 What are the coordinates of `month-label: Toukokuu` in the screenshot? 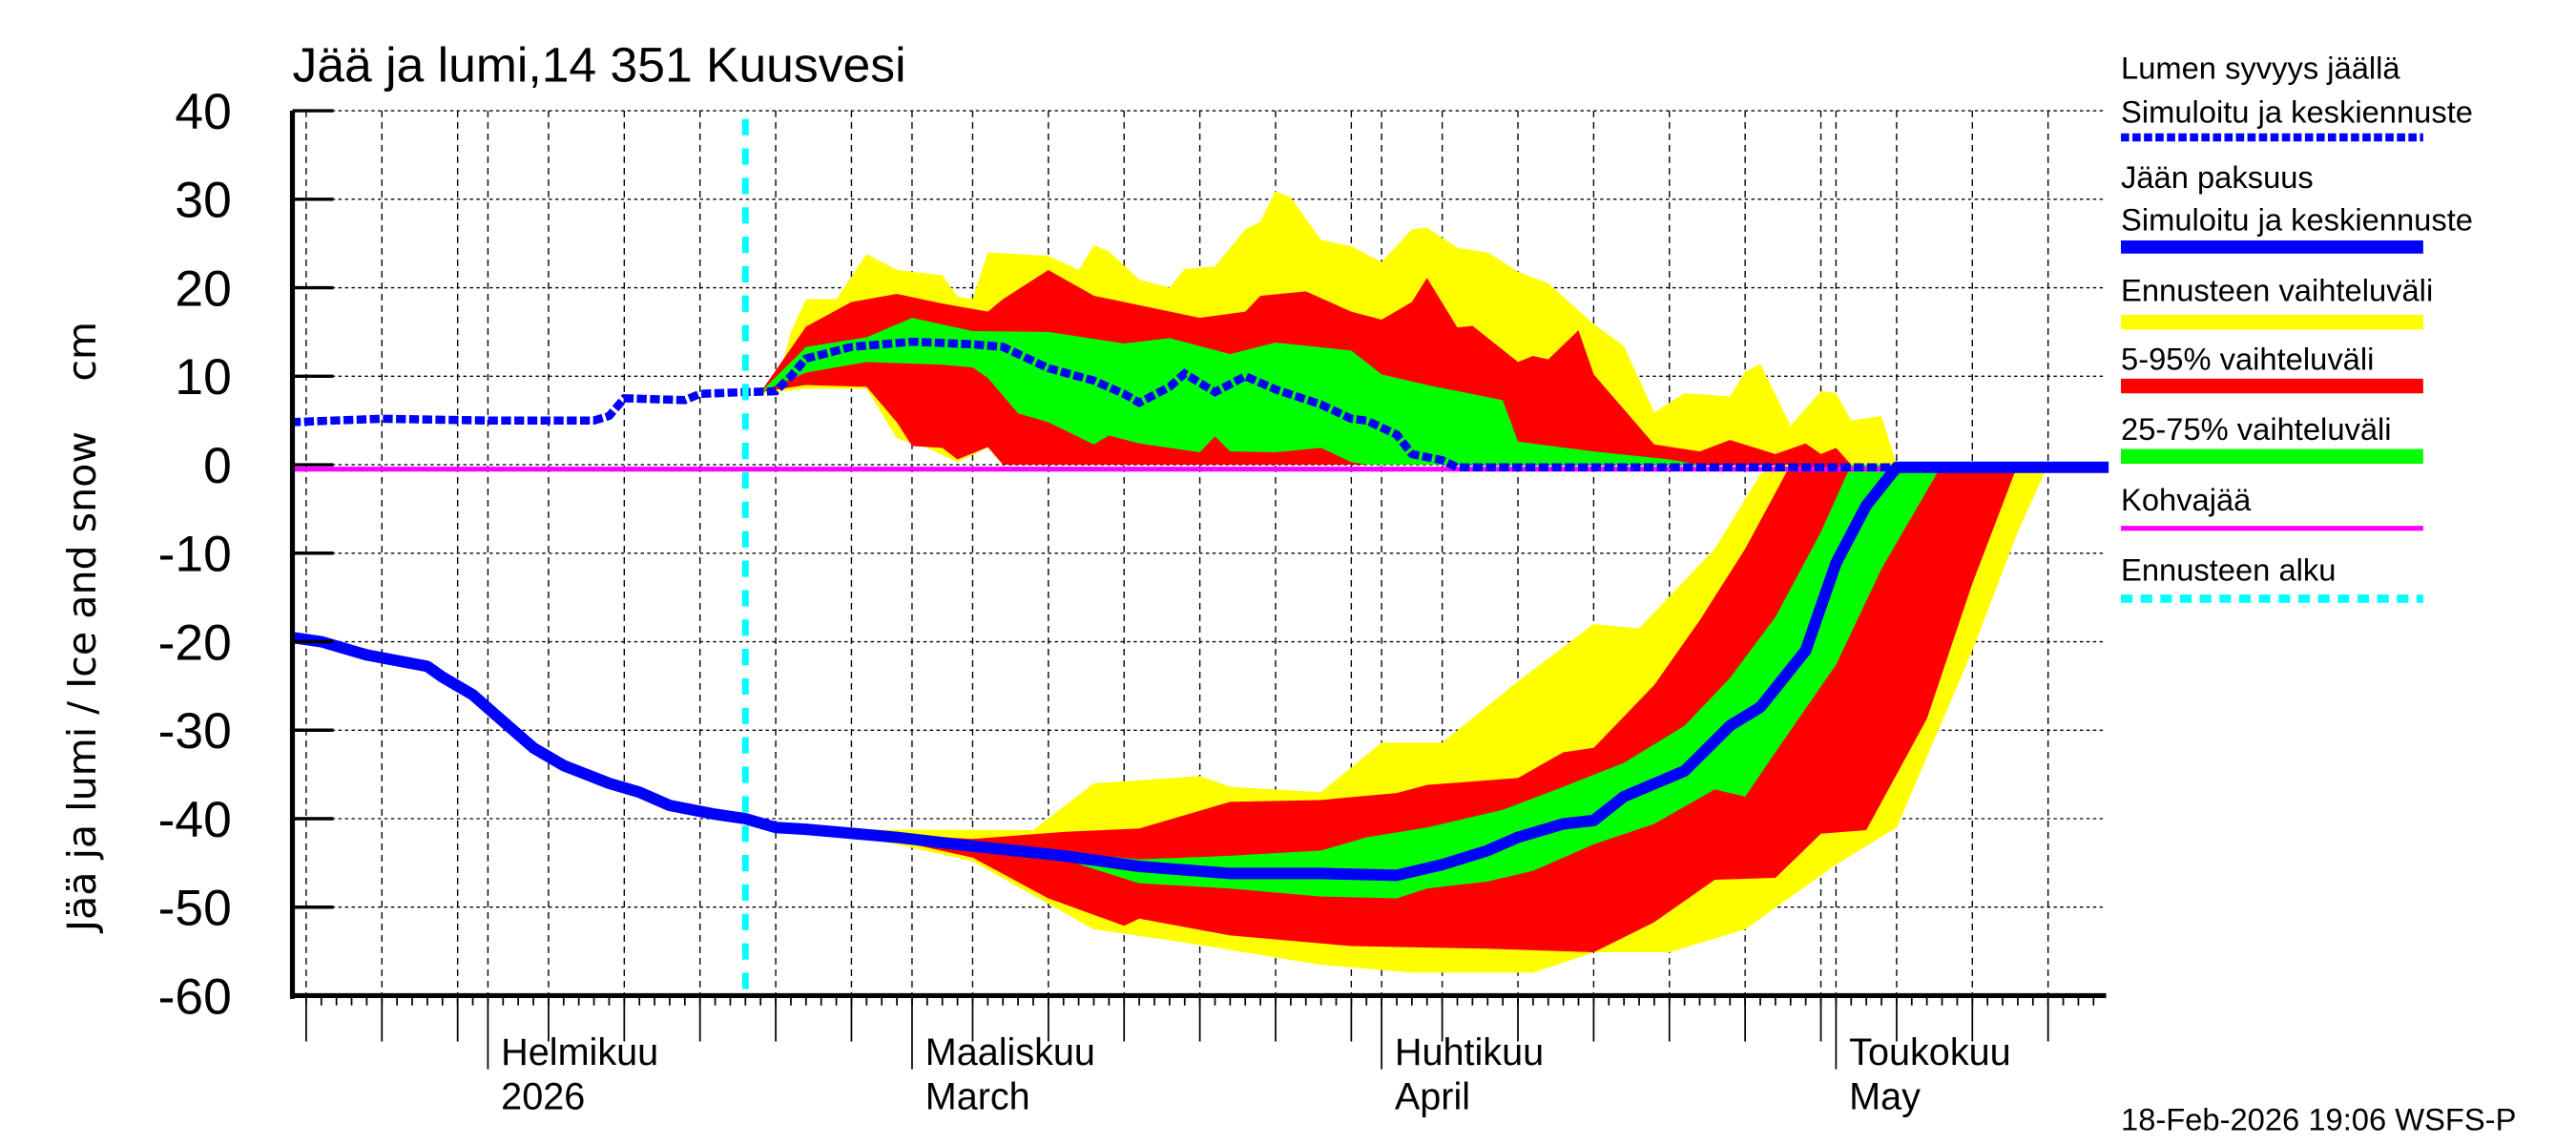 It's located at (1929, 1052).